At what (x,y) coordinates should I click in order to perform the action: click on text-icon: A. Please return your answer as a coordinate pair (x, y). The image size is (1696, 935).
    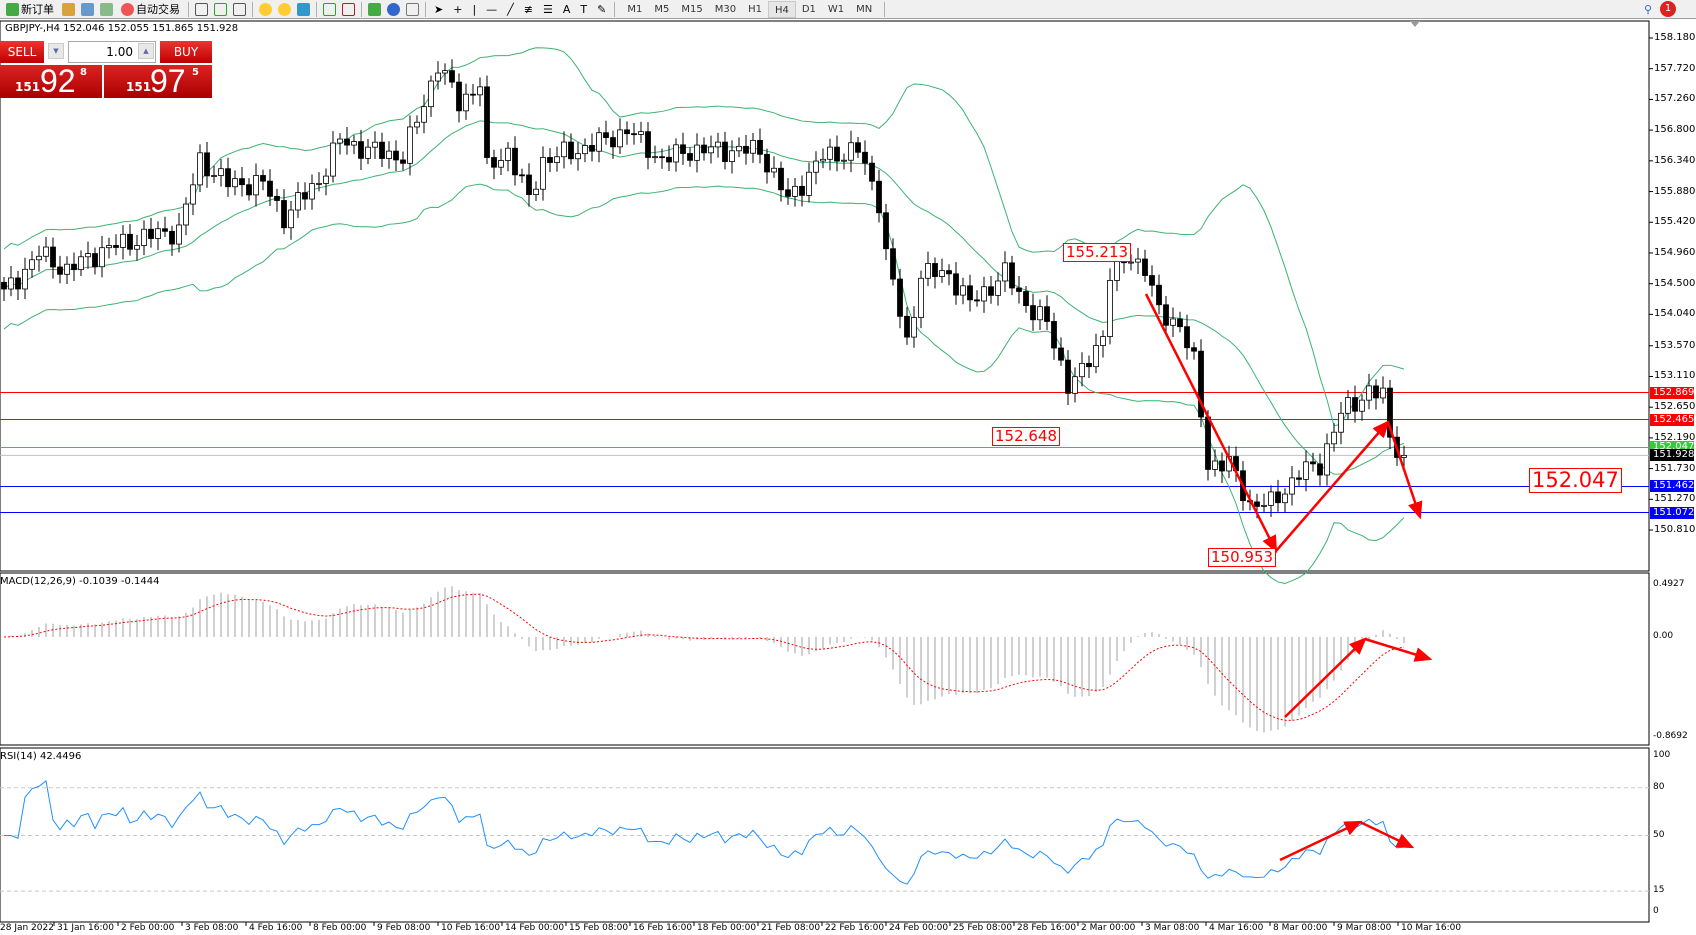
    Looking at the image, I should click on (566, 9).